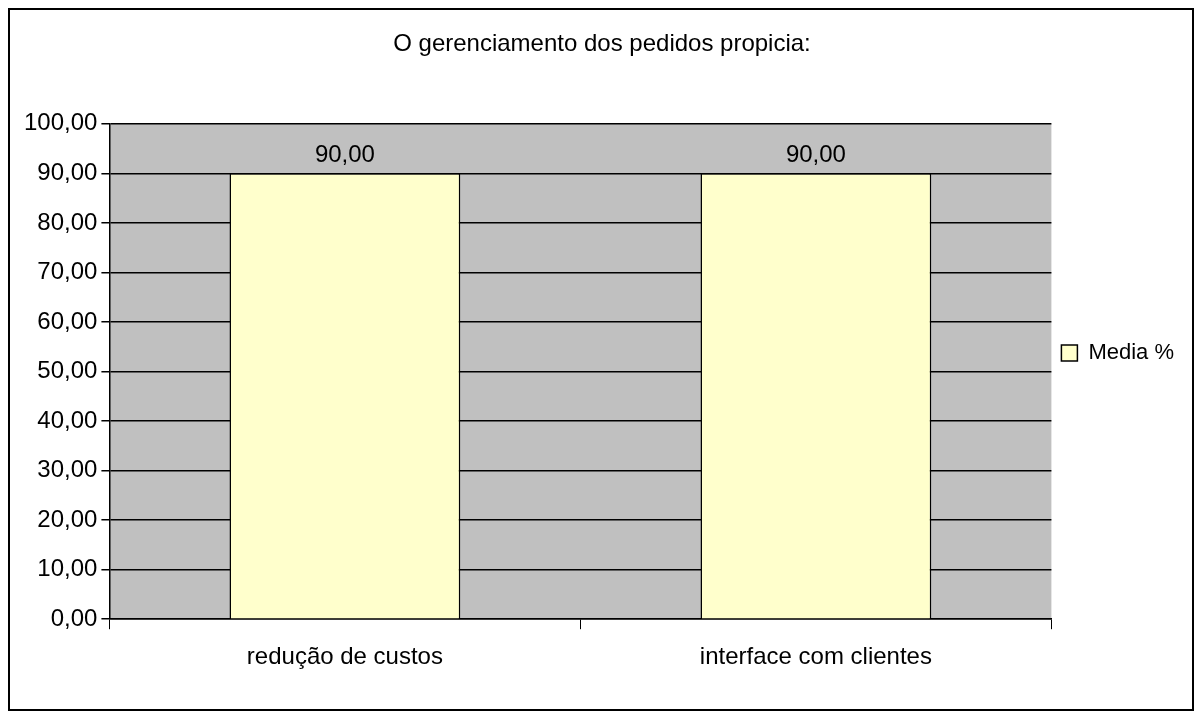  Describe the element at coordinates (67, 370) in the screenshot. I see `y-tick-label: 50,00` at that location.